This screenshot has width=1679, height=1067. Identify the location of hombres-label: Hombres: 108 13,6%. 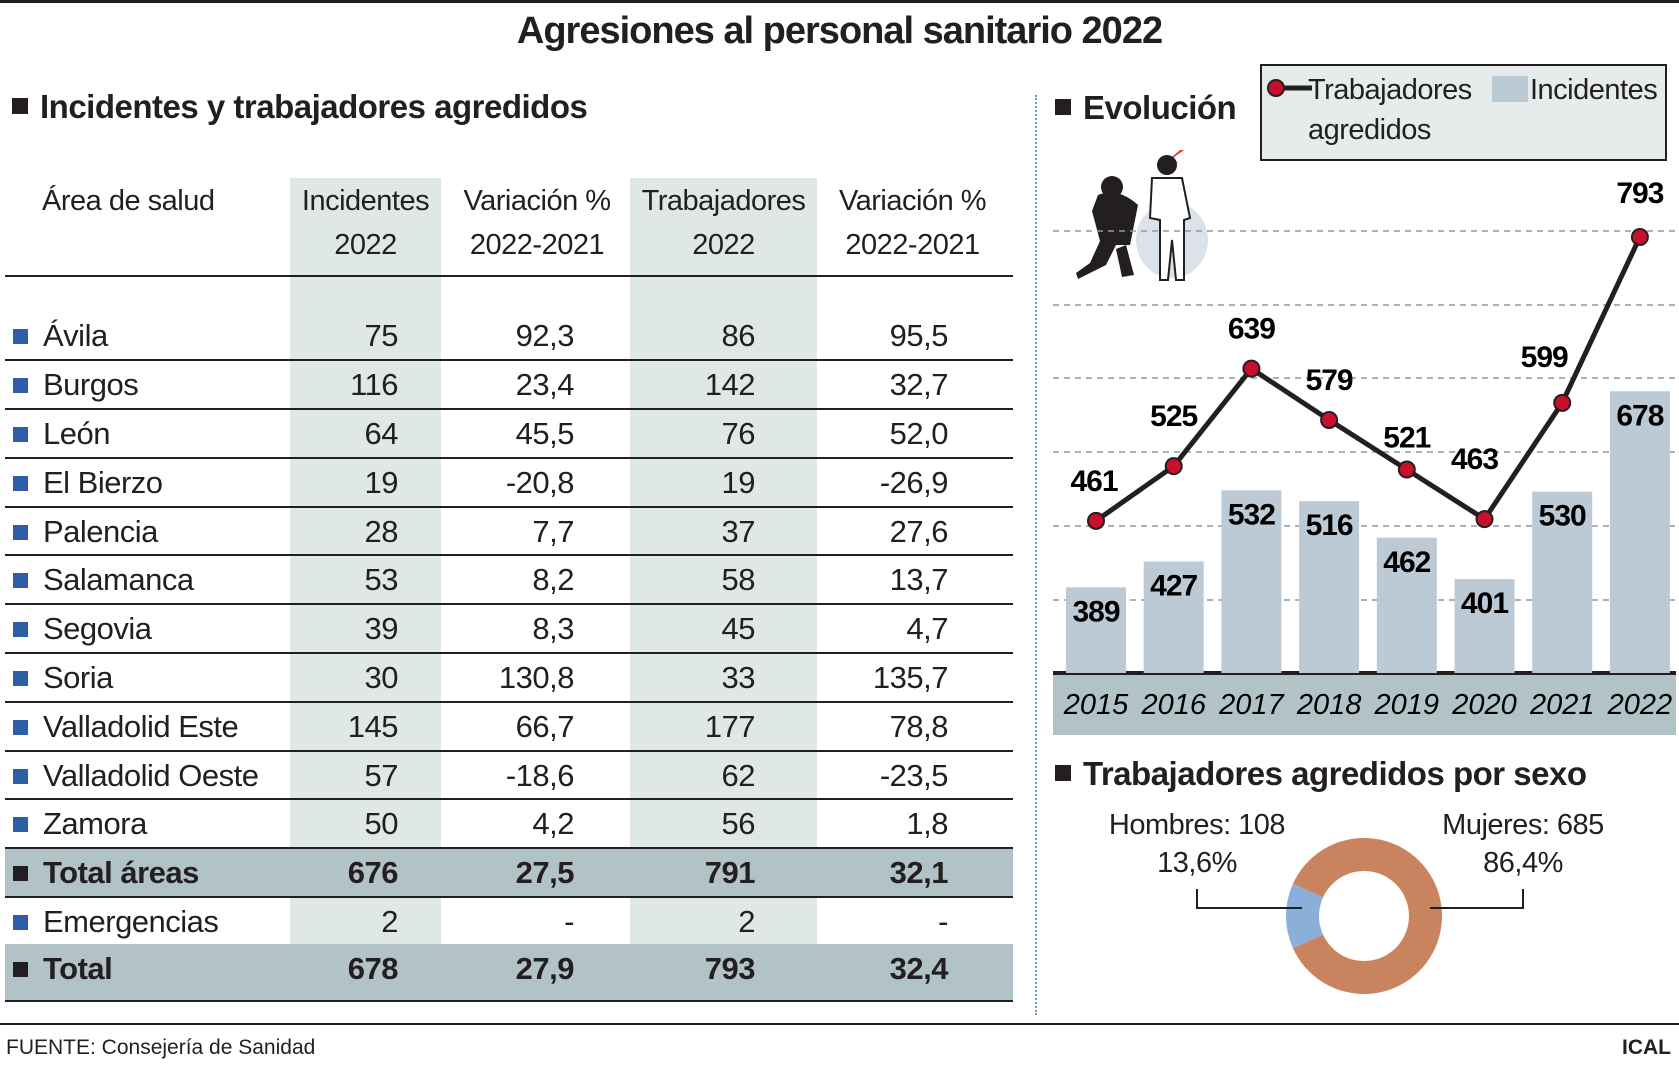
(1197, 844).